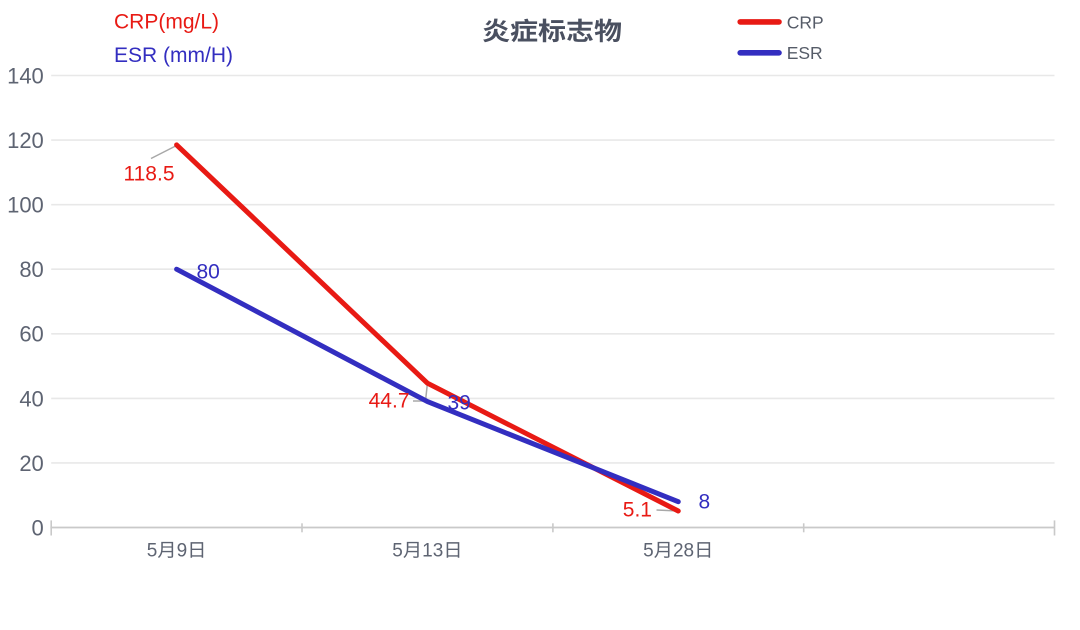  Describe the element at coordinates (182, 551) in the screenshot. I see `svg-text: 9` at that location.